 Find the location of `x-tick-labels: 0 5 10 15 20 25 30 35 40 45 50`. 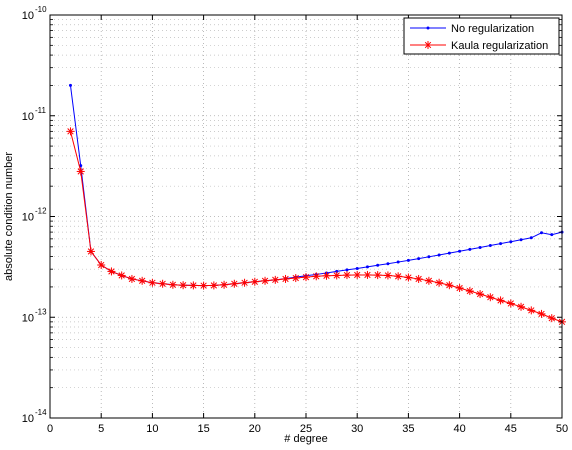

x-tick-labels: 0 5 10 15 20 25 30 35 40 45 50 is located at coordinates (307, 429).